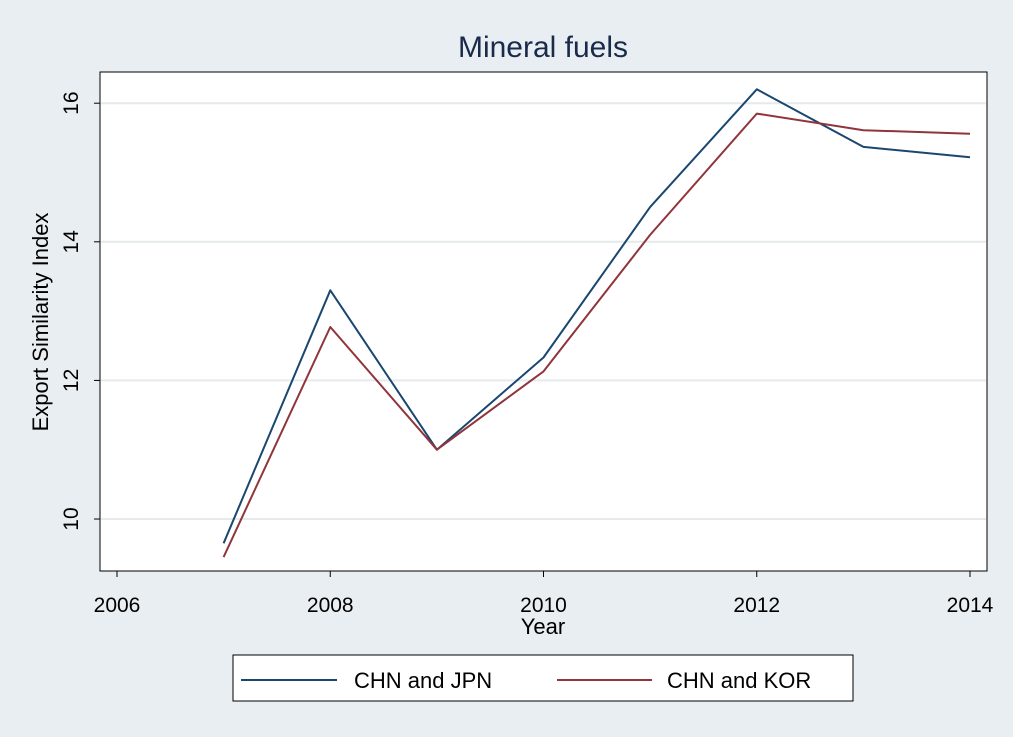 The height and width of the screenshot is (737, 1013). What do you see at coordinates (739, 680) in the screenshot?
I see `legend-label-chn-kor: CHN and KOR` at bounding box center [739, 680].